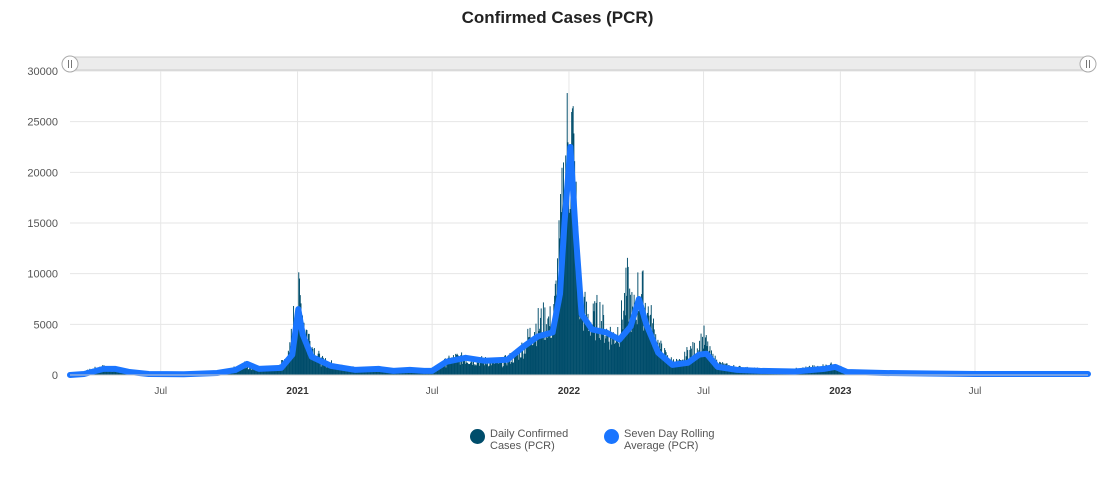 This screenshot has width=1115, height=479. What do you see at coordinates (611, 436) in the screenshot?
I see `legend-swatch-average` at bounding box center [611, 436].